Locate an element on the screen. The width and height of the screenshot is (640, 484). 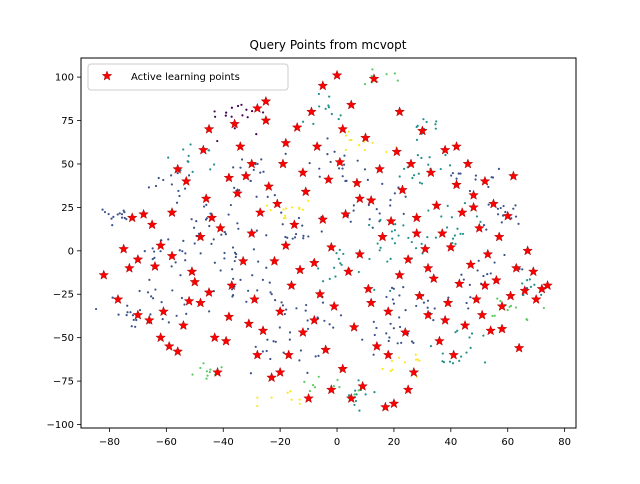
x-tick-label: −20 is located at coordinates (280, 442).